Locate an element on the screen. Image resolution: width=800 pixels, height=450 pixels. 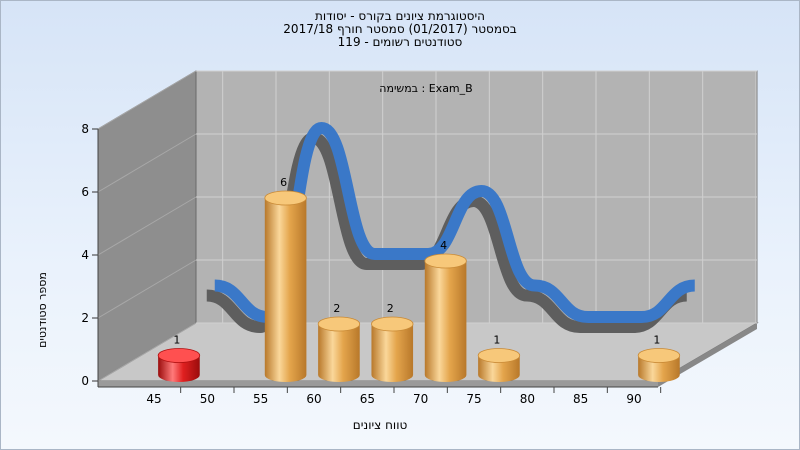
bar-55: 6 is located at coordinates (285, 279).